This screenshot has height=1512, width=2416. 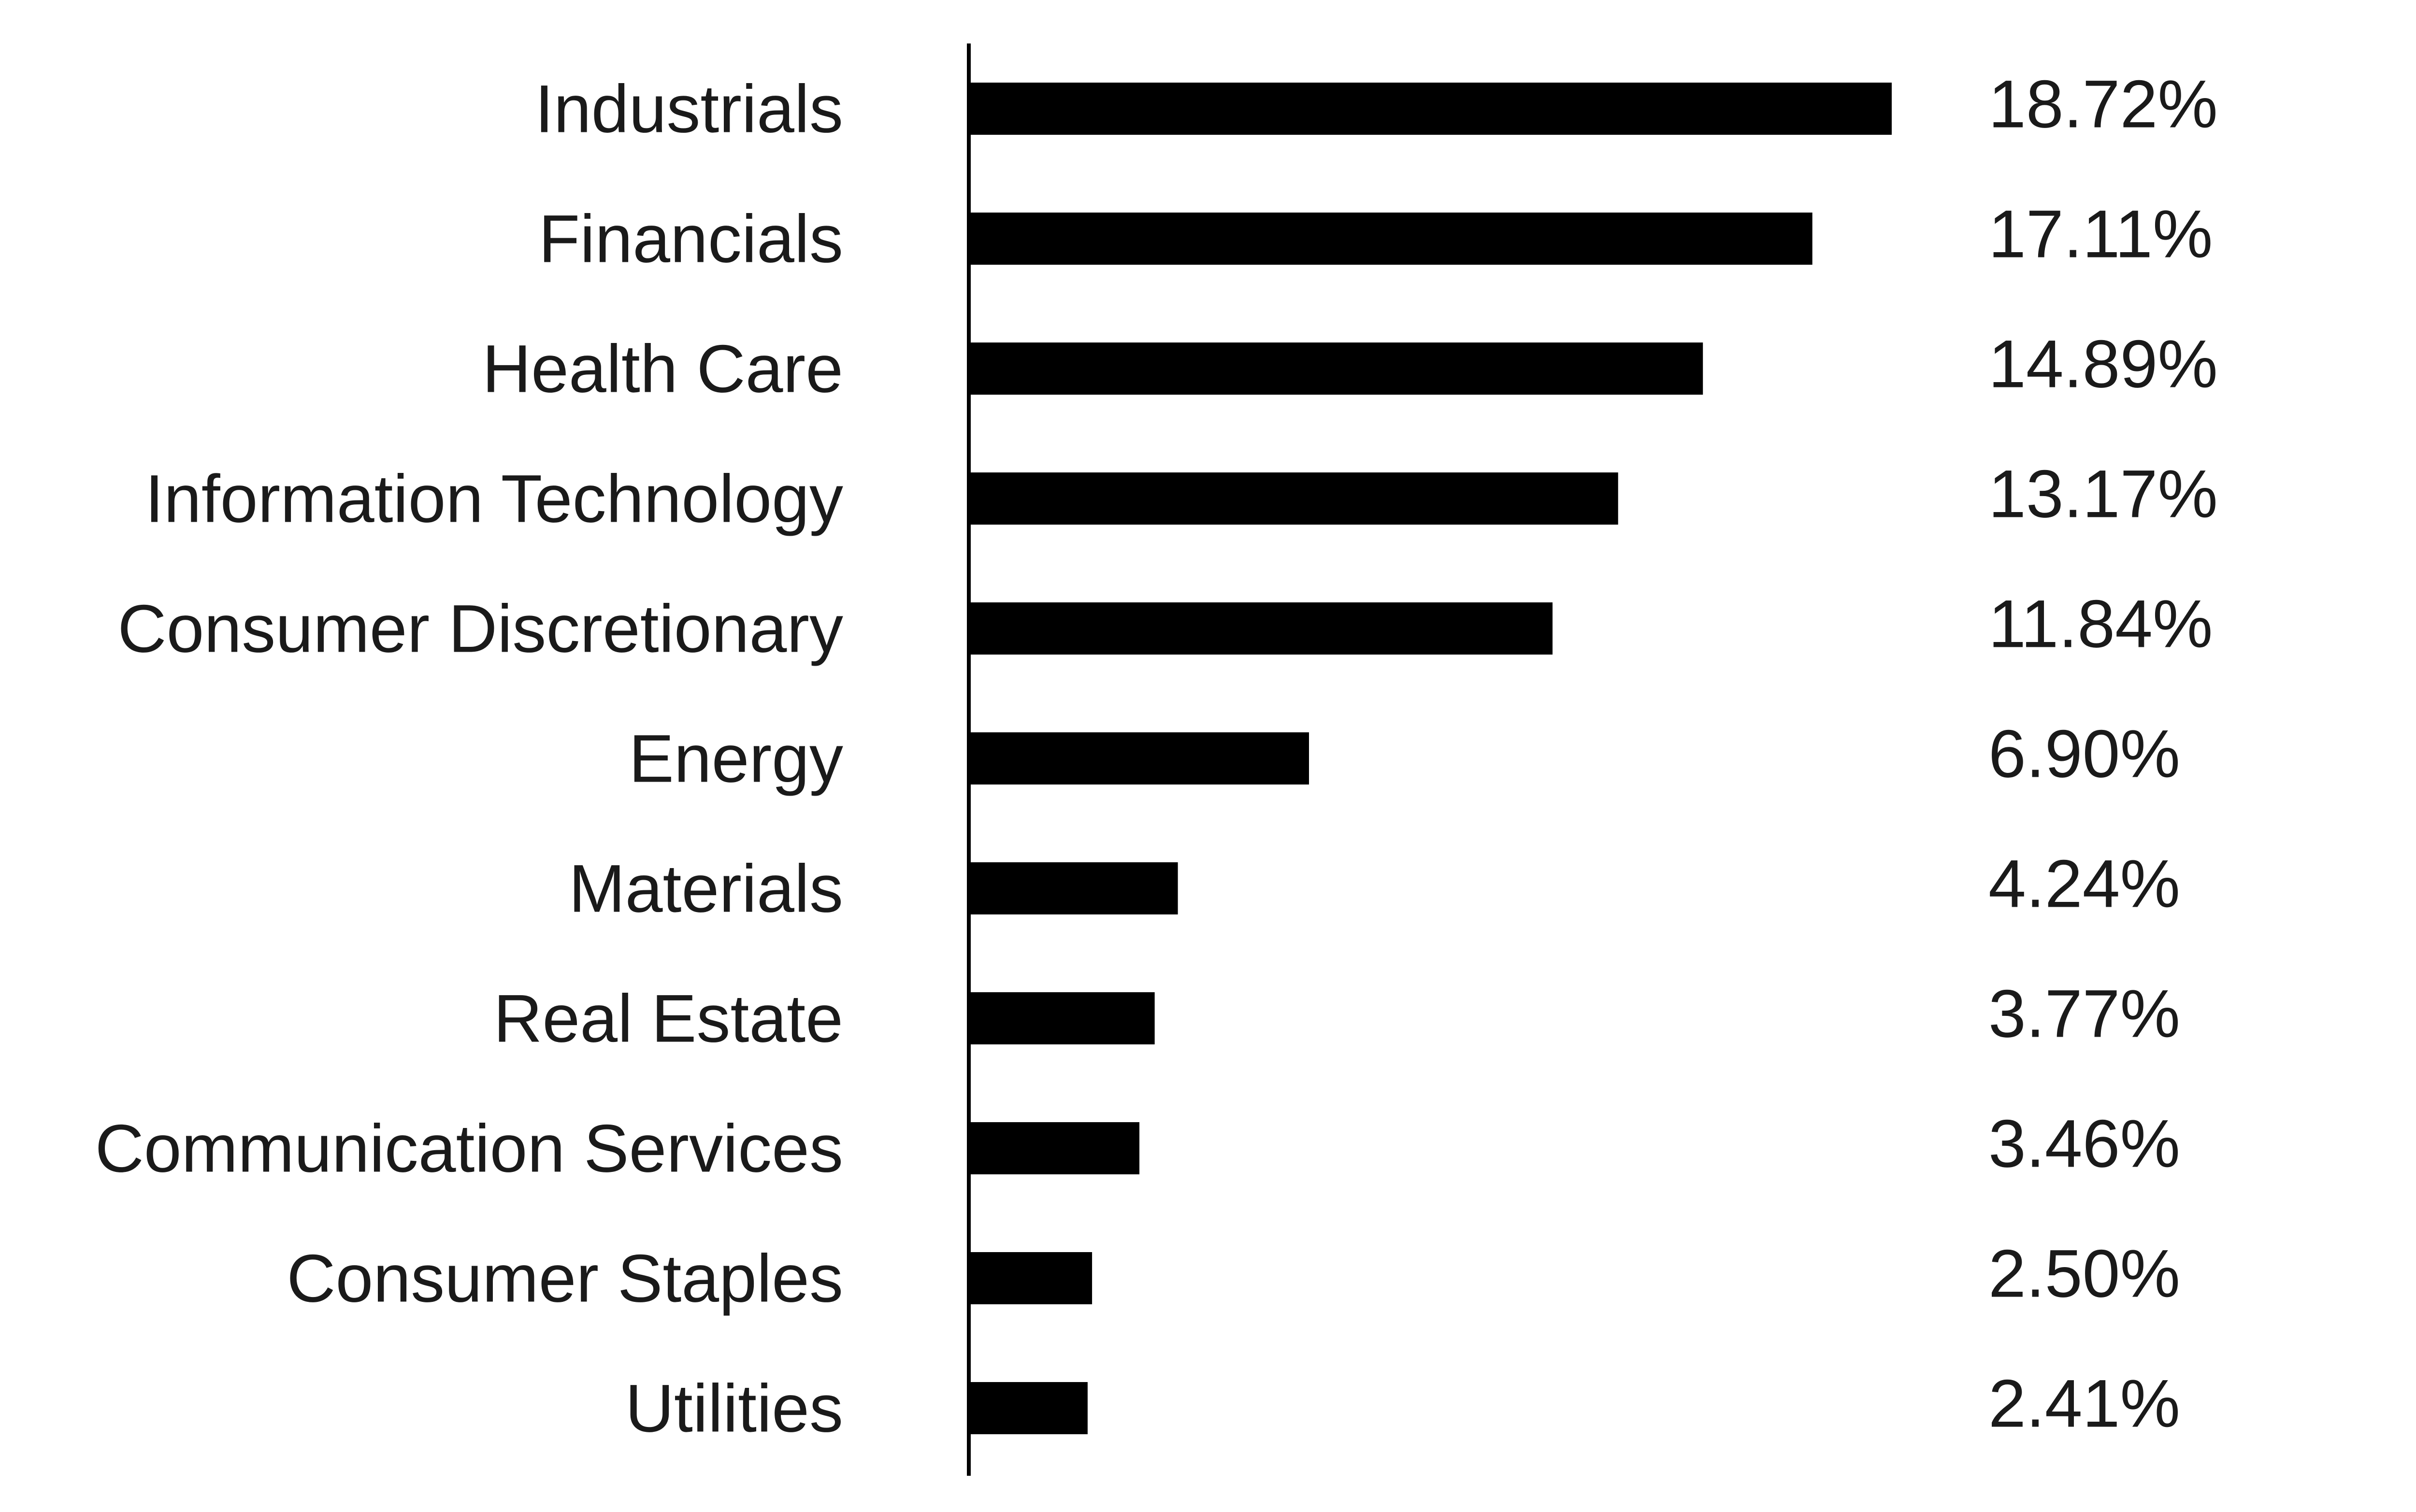 What do you see at coordinates (2084, 1144) in the screenshot?
I see `value-label: 3.46%` at bounding box center [2084, 1144].